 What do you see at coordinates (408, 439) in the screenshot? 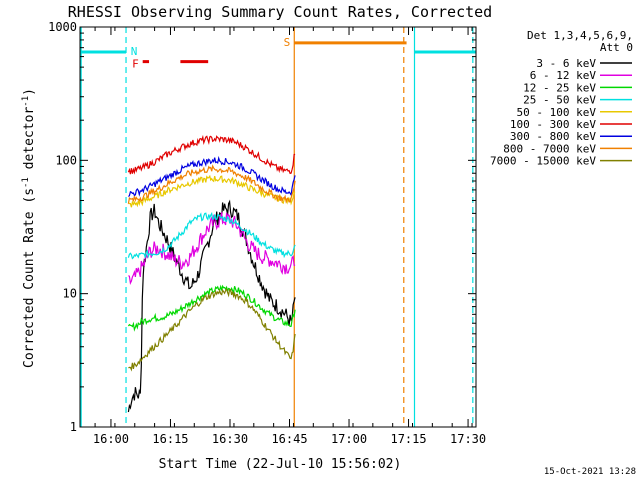
I see `x-tick-label: 17:15` at bounding box center [408, 439].